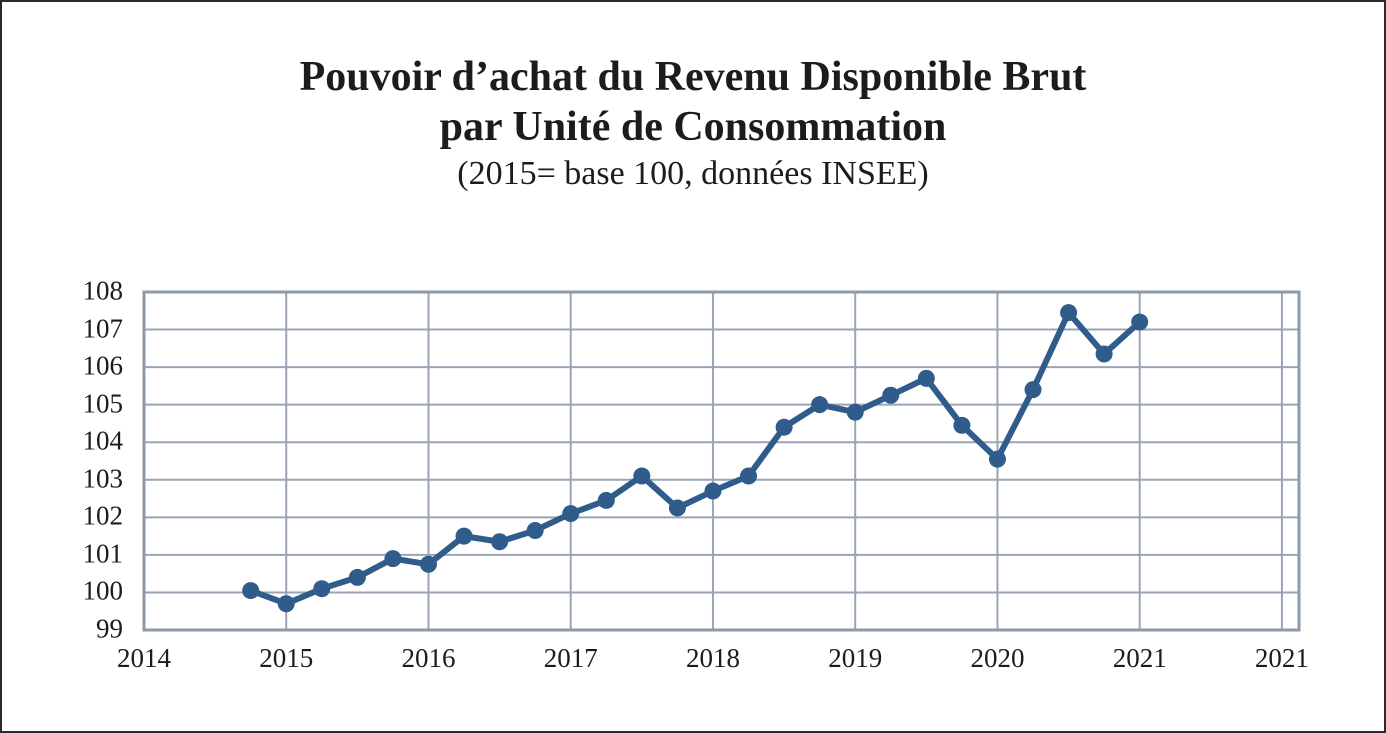 This screenshot has width=1386, height=733. Describe the element at coordinates (144, 658) in the screenshot. I see `x-axis-tick-label: 2014` at that location.